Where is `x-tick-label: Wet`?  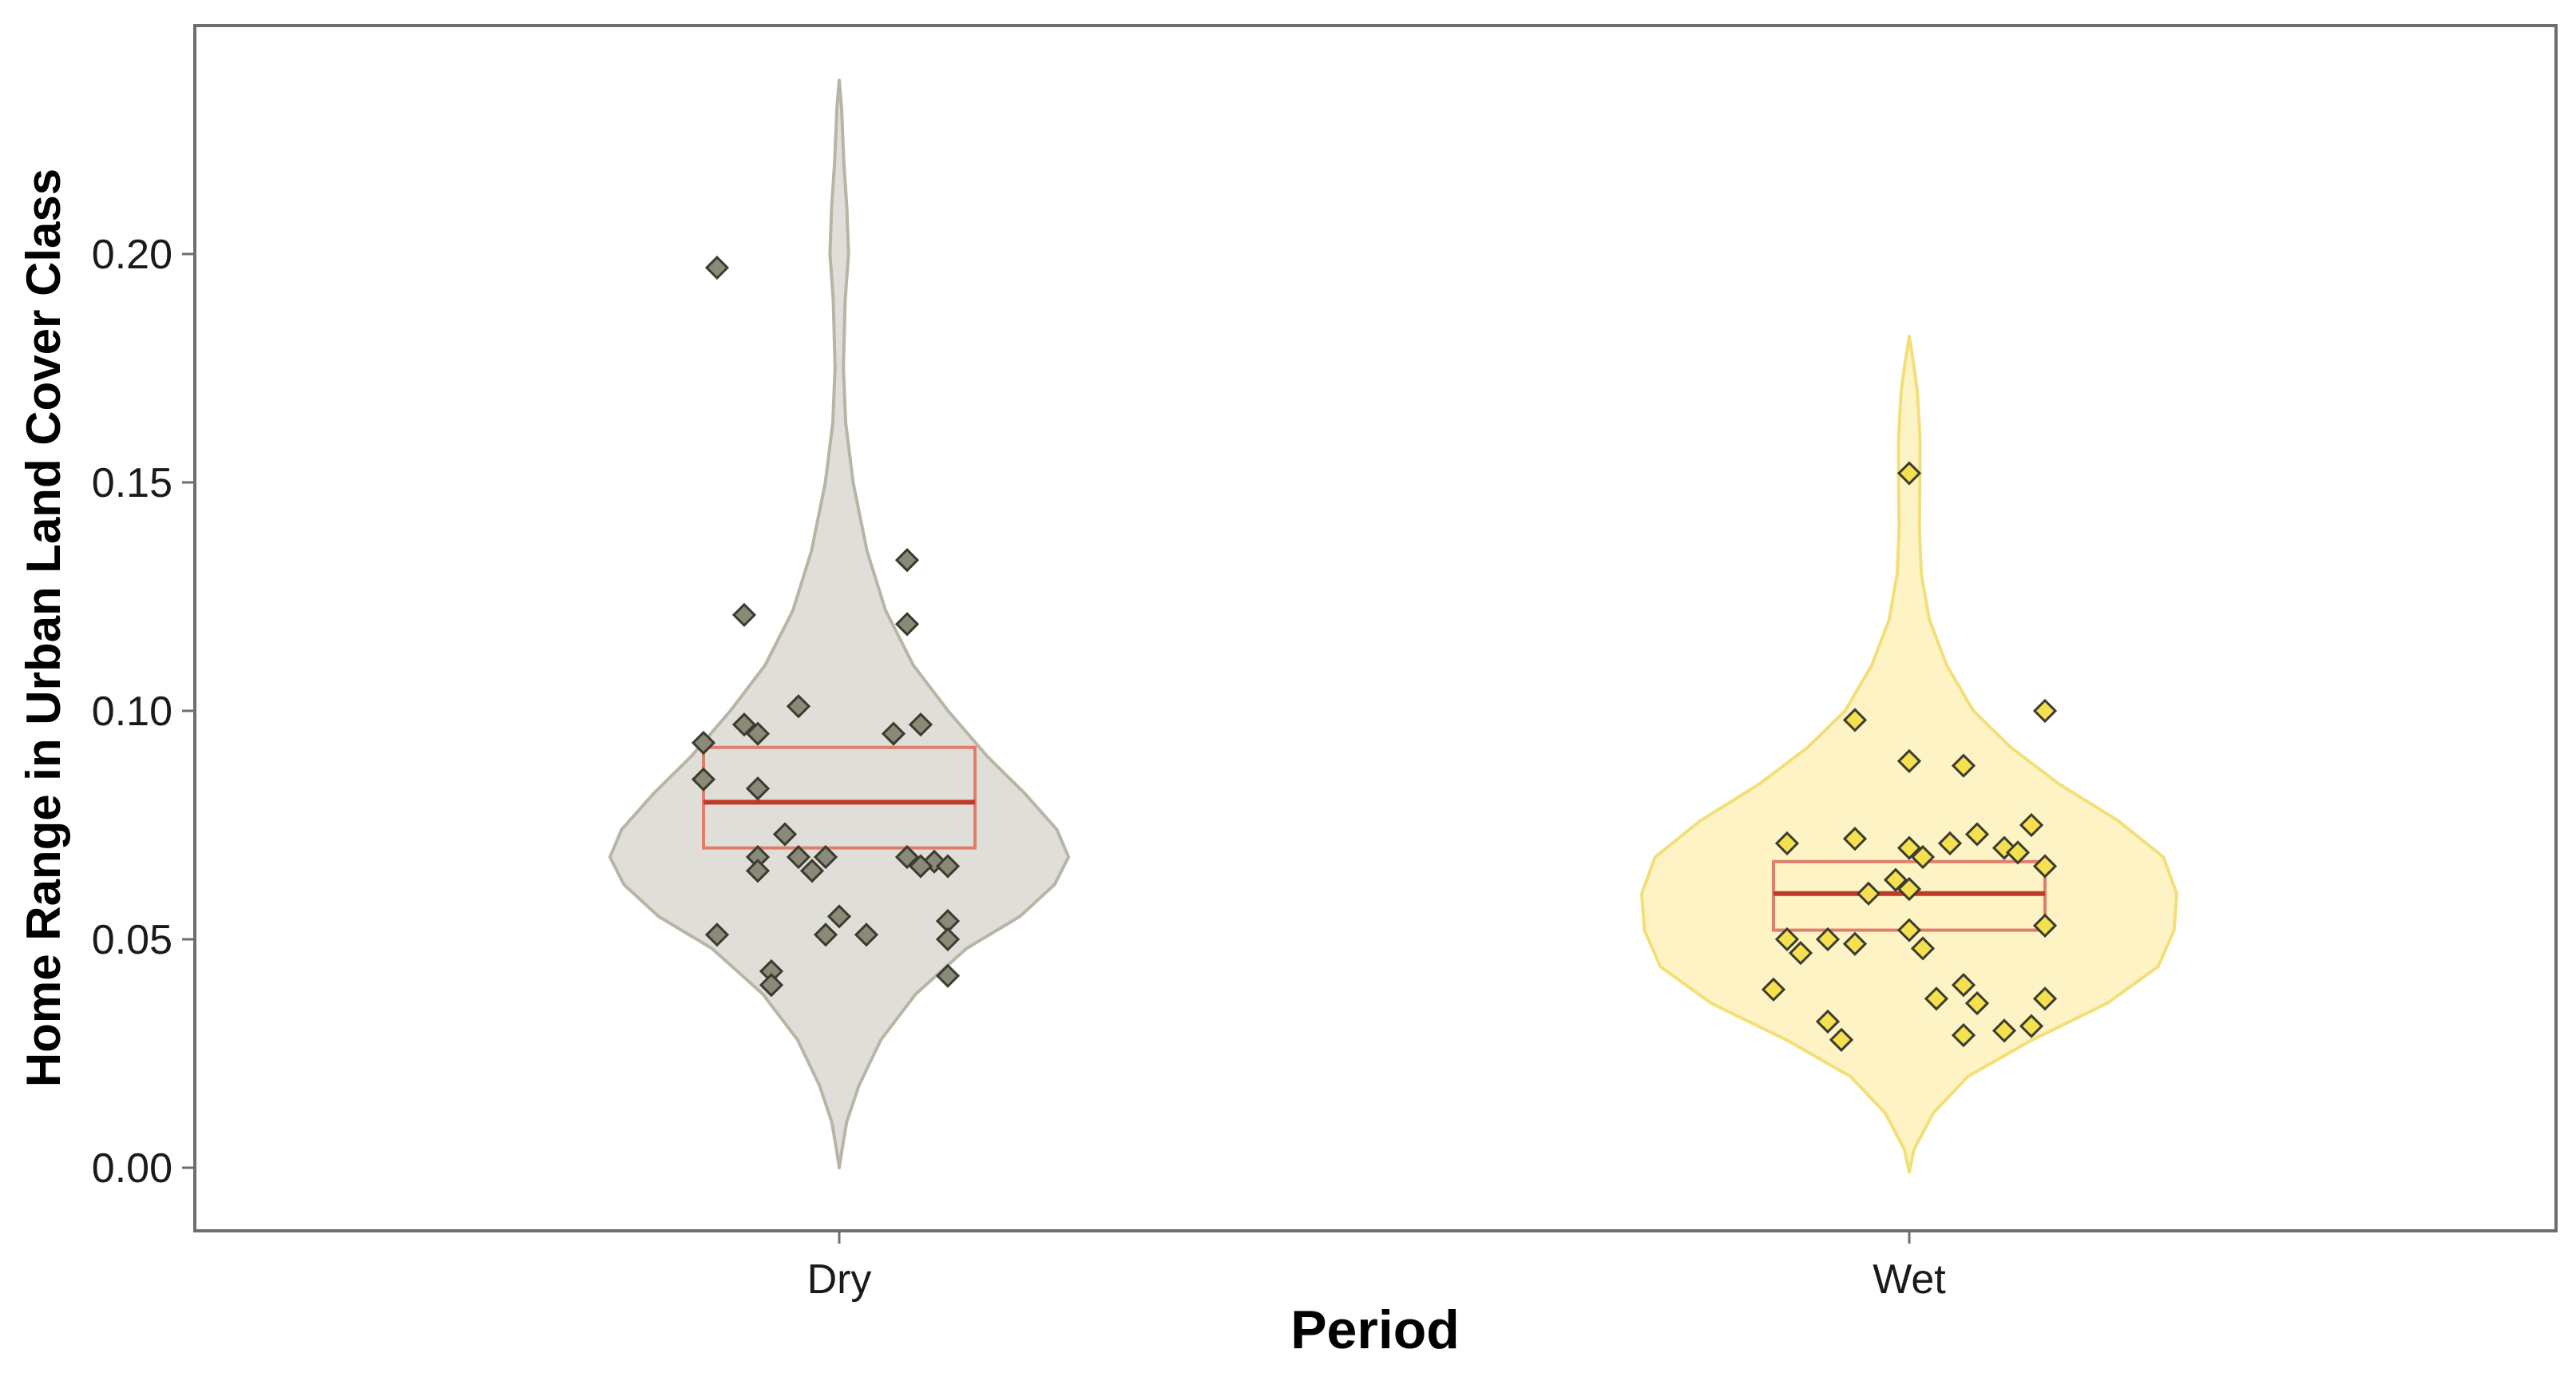 x-tick-label: Wet is located at coordinates (1909, 1279).